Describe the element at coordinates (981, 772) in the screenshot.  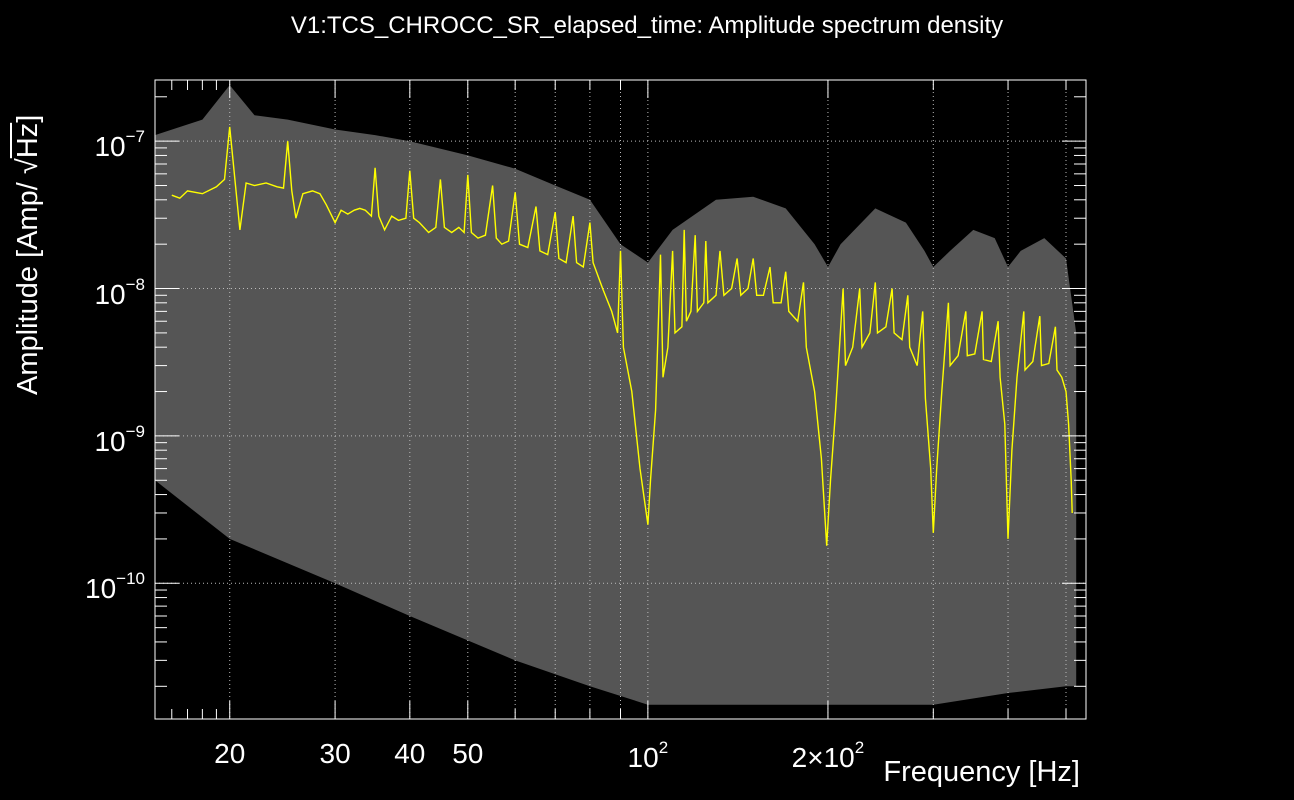
I see `x-axis-label: Frequency [Hz]` at that location.